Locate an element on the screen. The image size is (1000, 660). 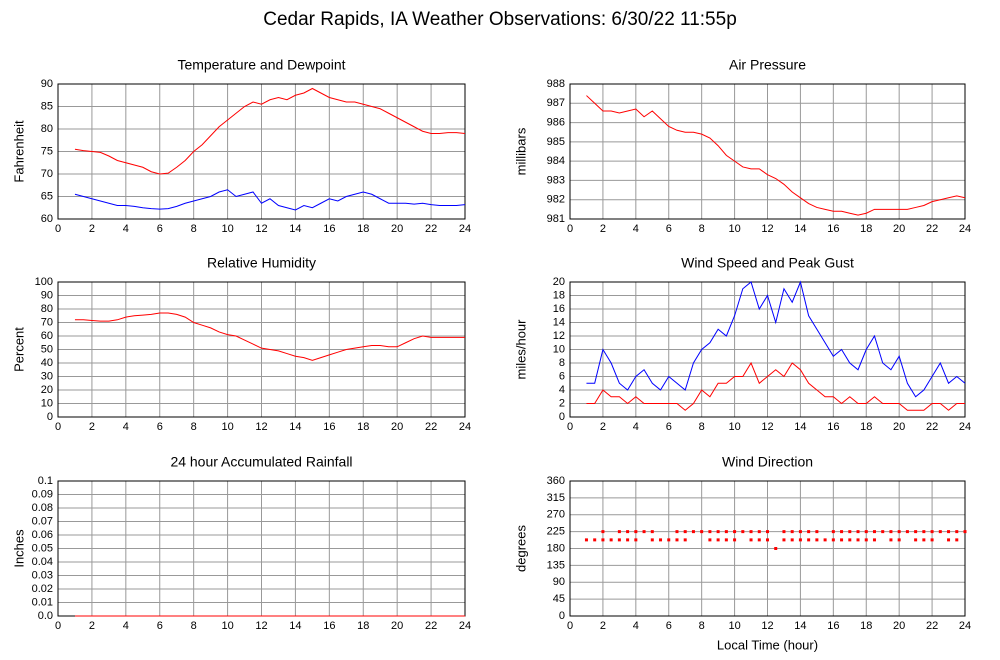
y-tick-label: 6 is located at coordinates (562, 376).